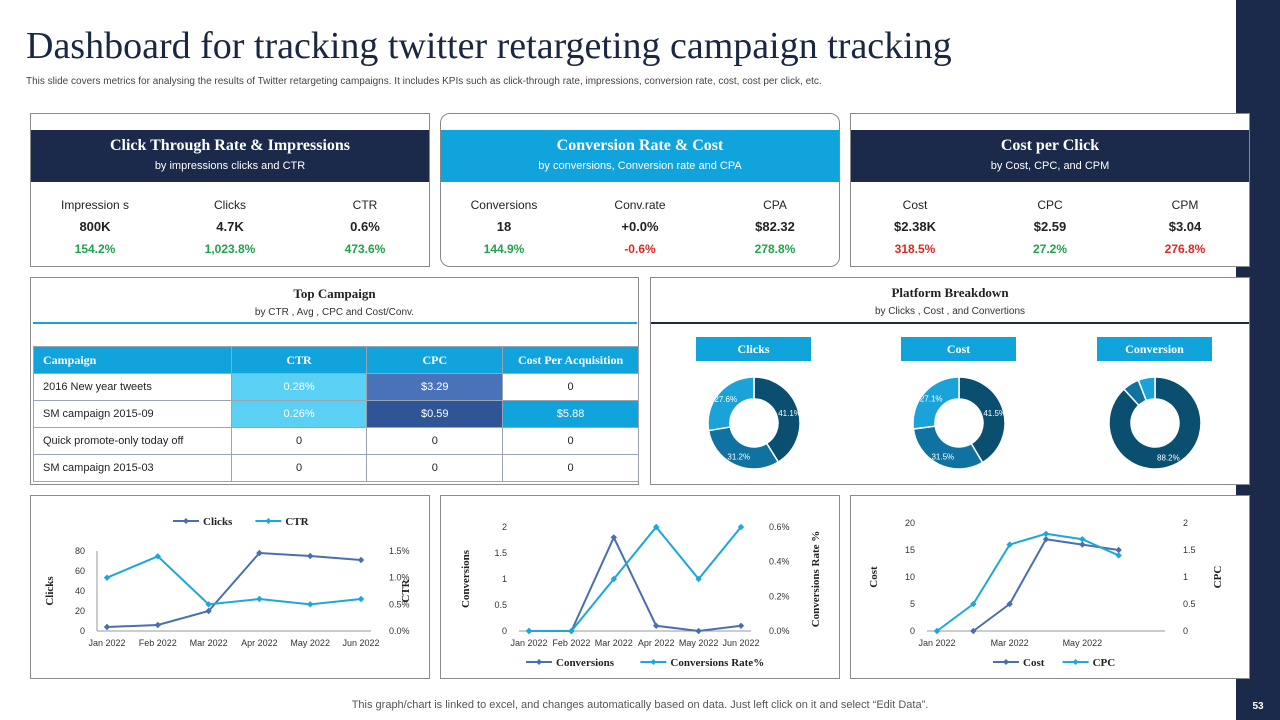 The image size is (1280, 720). Describe the element at coordinates (504, 205) in the screenshot. I see `metric-label-conversions: Conversions` at that location.